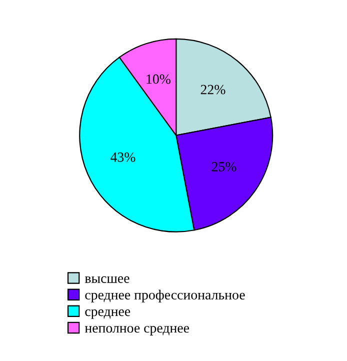 This screenshot has width=347, height=361. What do you see at coordinates (107, 314) in the screenshot?
I see `legend-label: среднее` at bounding box center [107, 314].